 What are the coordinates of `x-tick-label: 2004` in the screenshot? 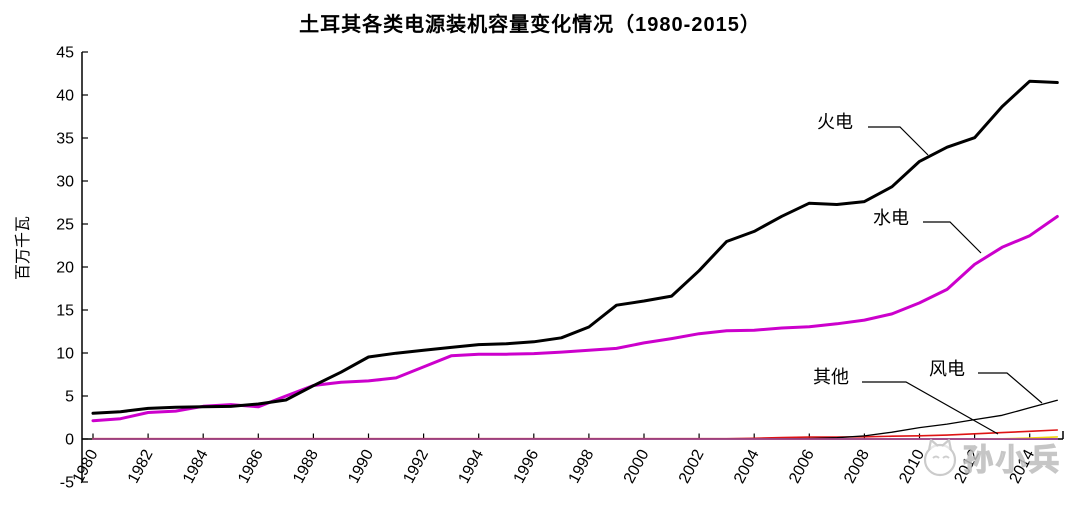 It's located at (747, 466).